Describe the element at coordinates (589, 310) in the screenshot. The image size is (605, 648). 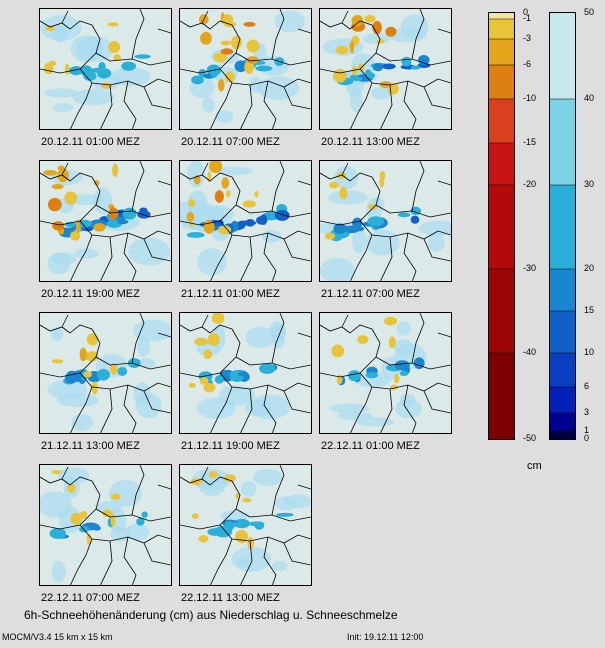
I see `colorbar-tick-label: 15` at that location.